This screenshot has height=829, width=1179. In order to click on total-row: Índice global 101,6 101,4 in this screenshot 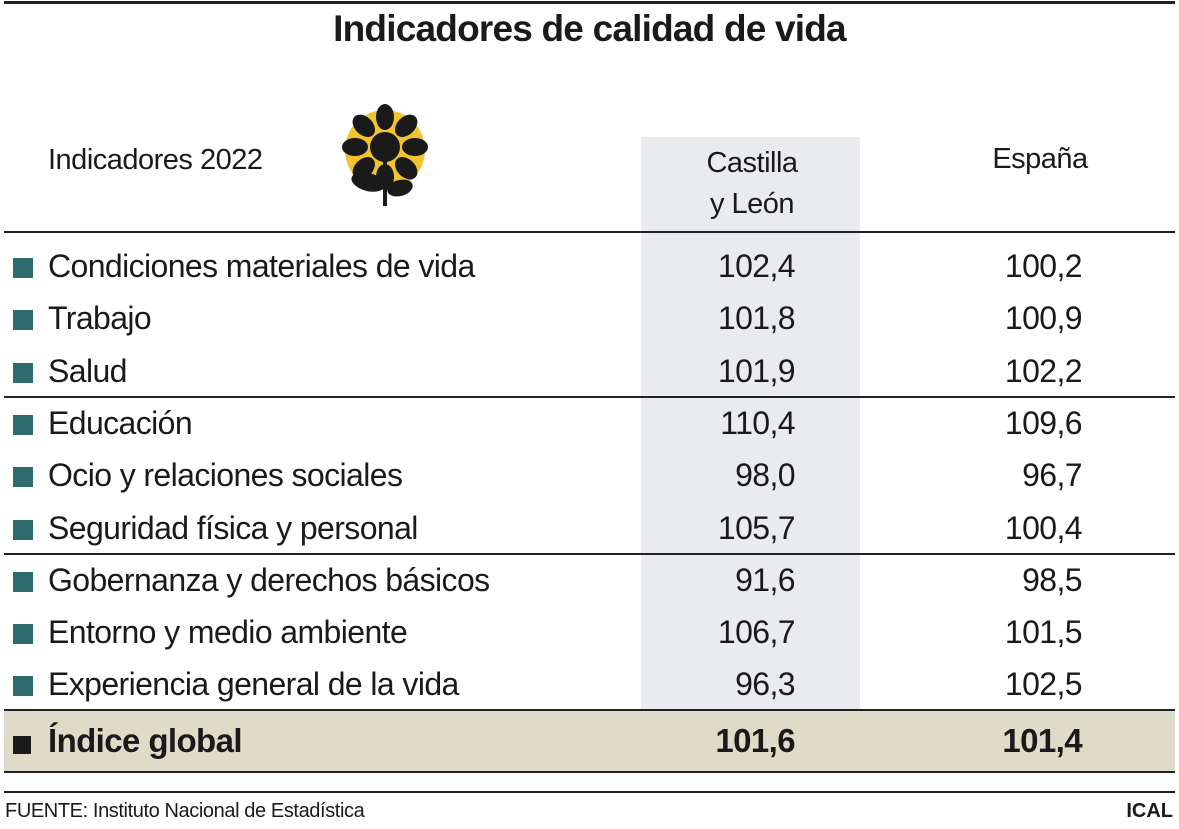, I will do `click(589, 741)`.